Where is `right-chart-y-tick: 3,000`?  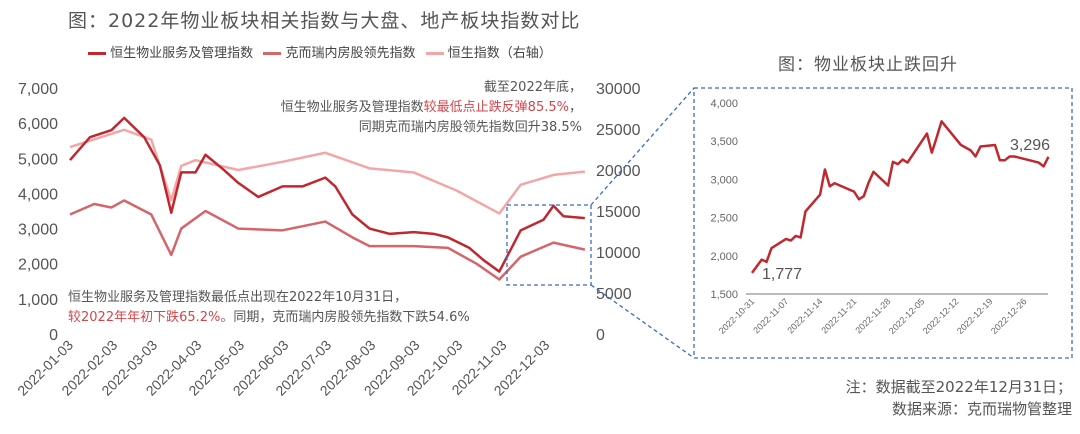
right-chart-y-tick: 3,000 is located at coordinates (724, 180).